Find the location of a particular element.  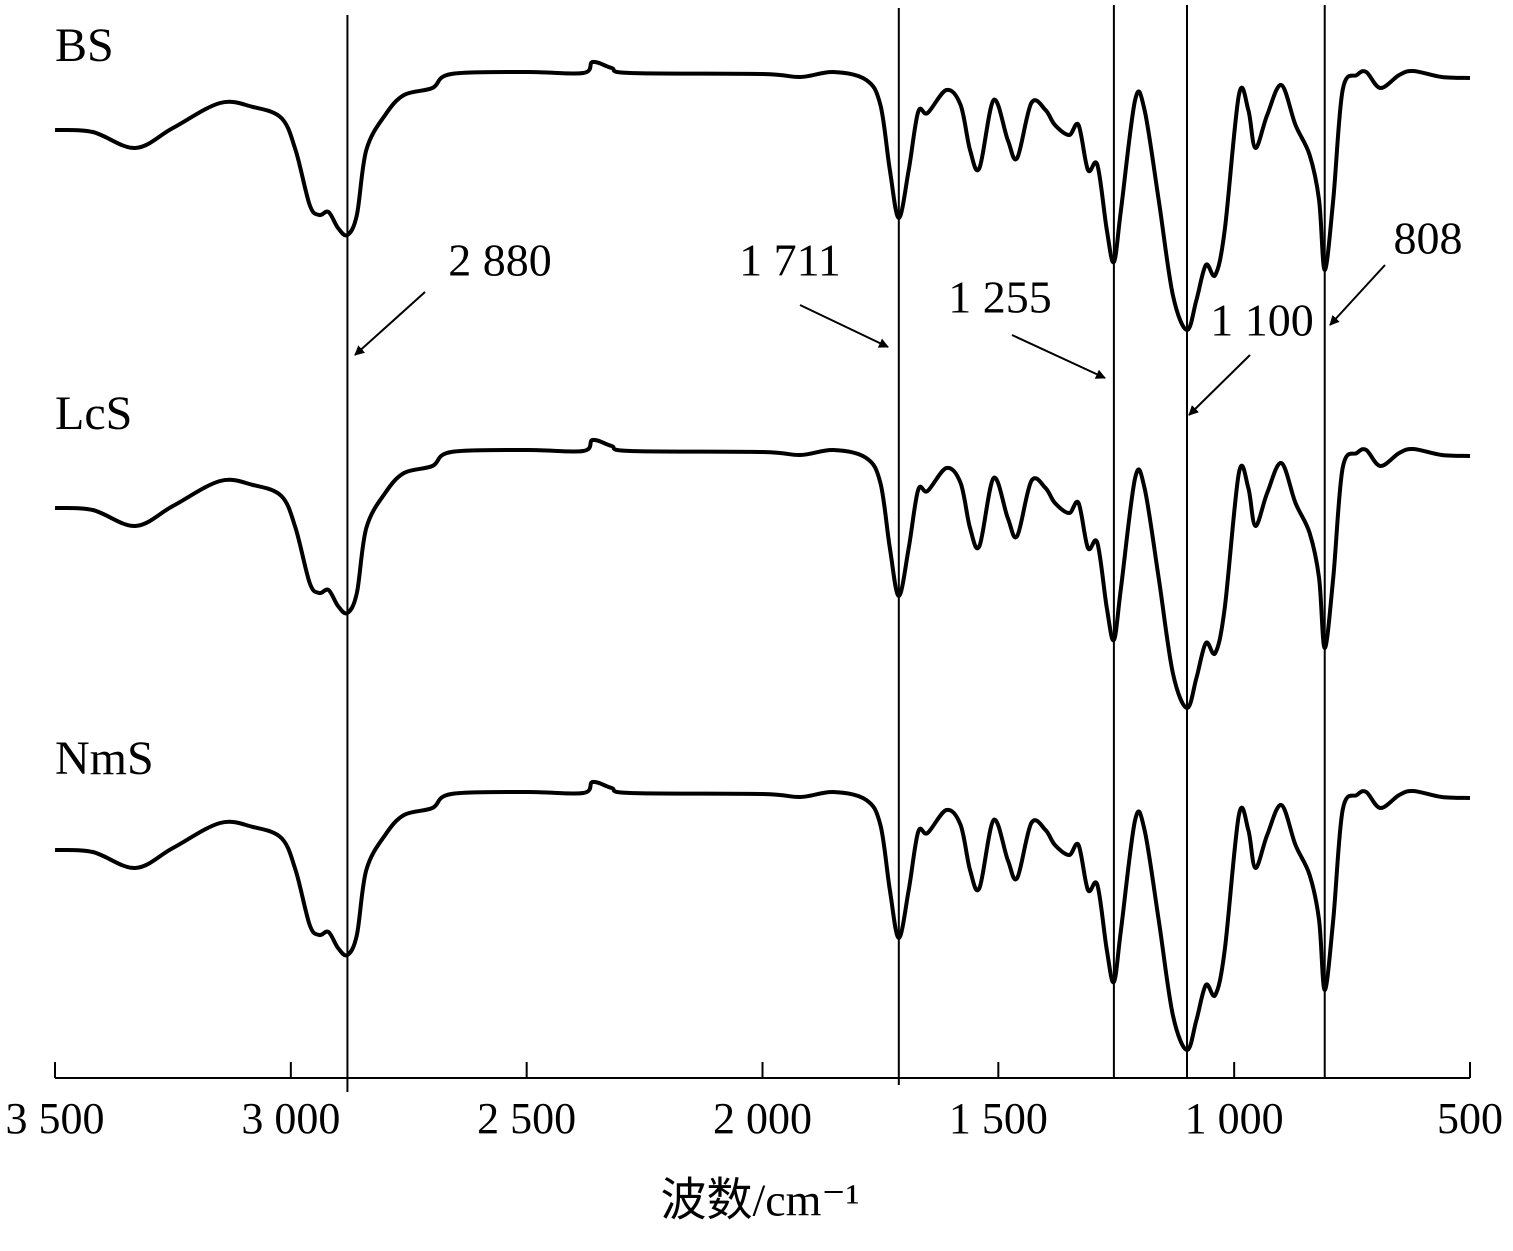

annotation-label: 1 100 is located at coordinates (1262, 320).